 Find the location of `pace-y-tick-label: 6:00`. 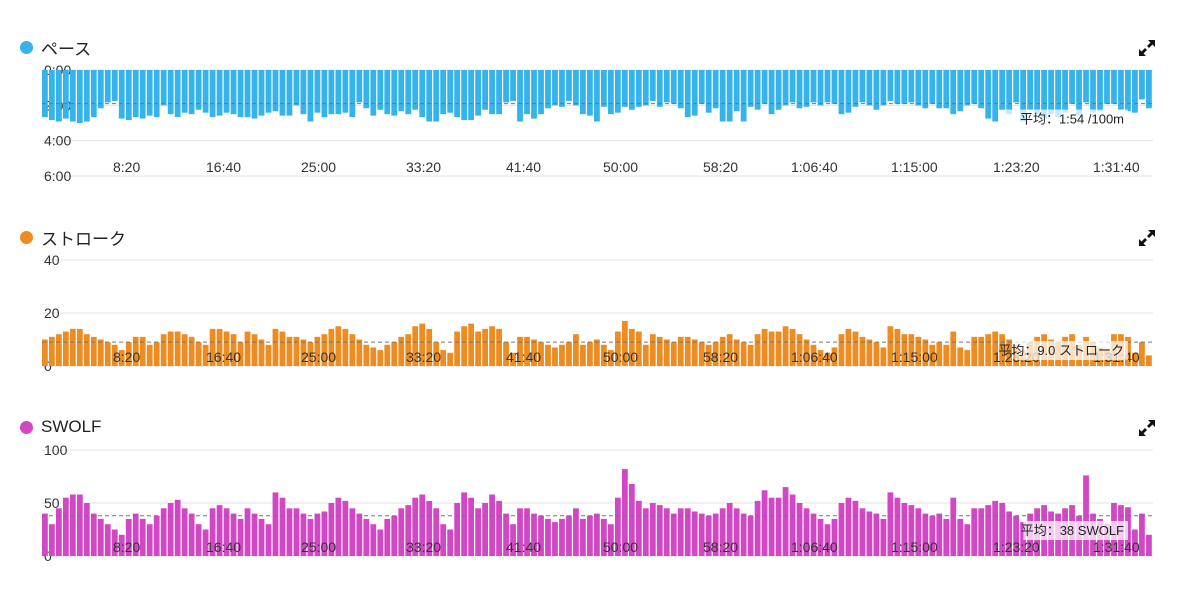

pace-y-tick-label: 6:00 is located at coordinates (57, 176).